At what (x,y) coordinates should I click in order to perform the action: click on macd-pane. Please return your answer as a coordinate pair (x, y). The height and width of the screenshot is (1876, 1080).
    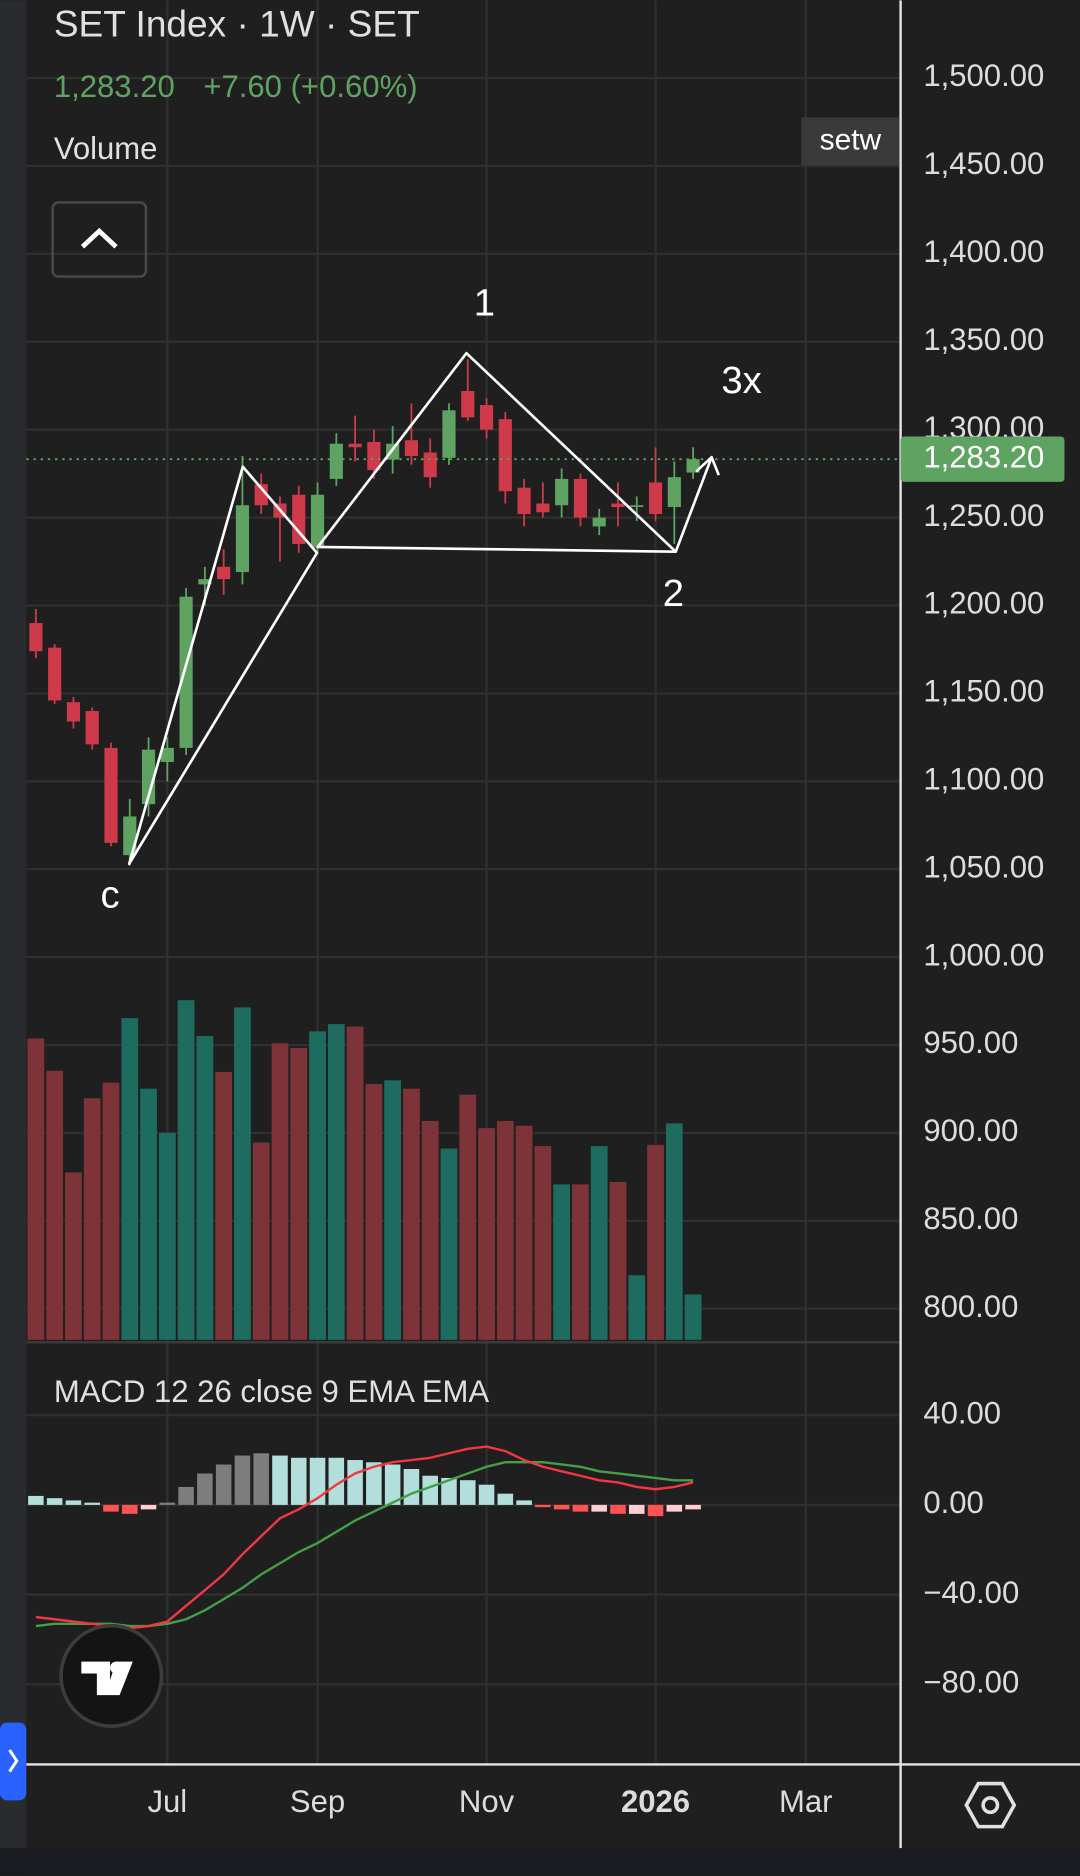
    Looking at the image, I should click on (364, 1537).